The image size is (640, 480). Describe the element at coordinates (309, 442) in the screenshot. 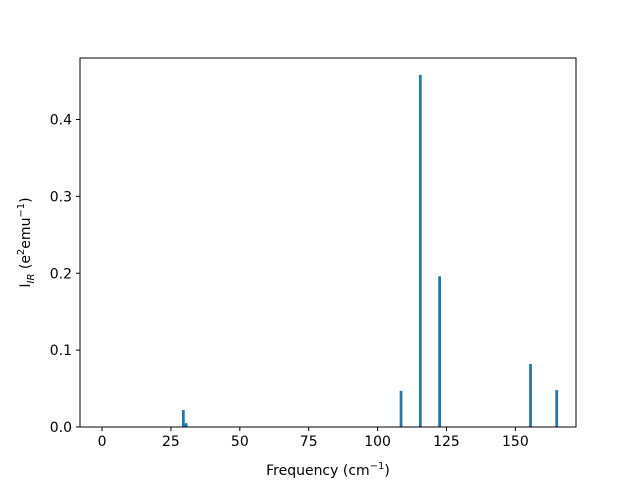

I see `x-tick-label: 75` at that location.